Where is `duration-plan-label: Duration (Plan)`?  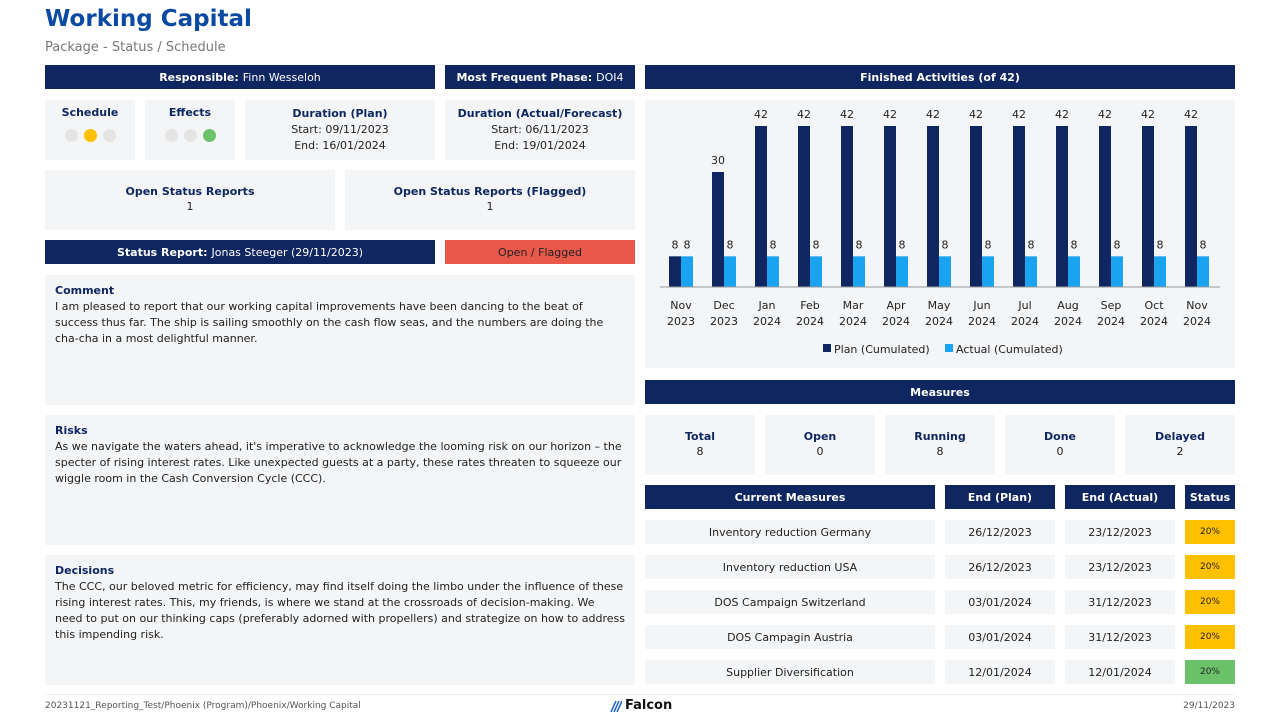 duration-plan-label: Duration (Plan) is located at coordinates (340, 113).